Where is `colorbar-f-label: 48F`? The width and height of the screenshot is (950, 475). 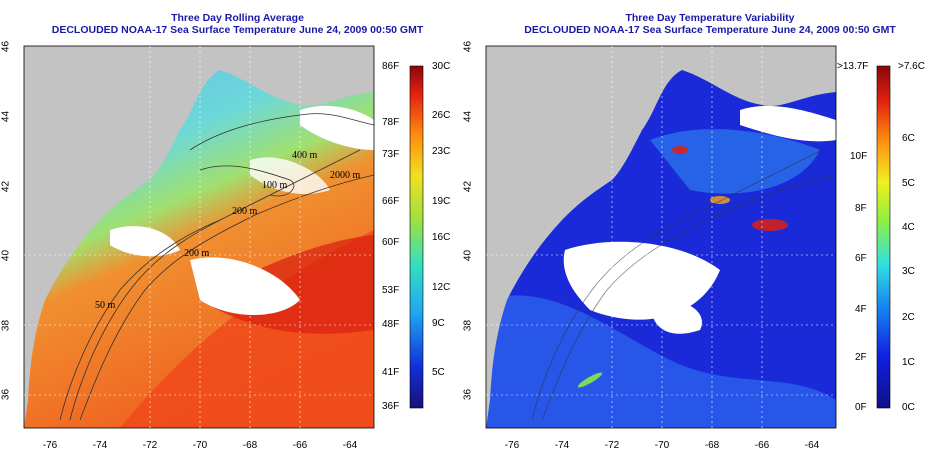
colorbar-f-label: 48F is located at coordinates (391, 324).